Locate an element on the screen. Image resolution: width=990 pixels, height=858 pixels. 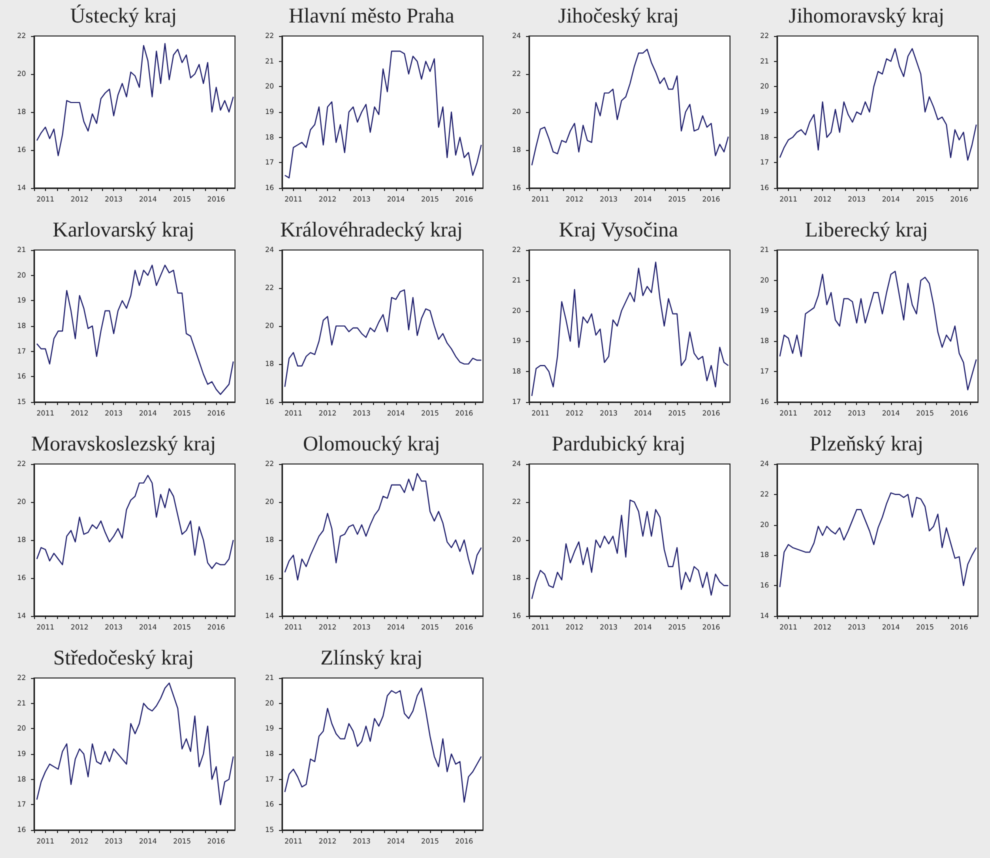
chart-title: Liberecký kraj is located at coordinates (866, 230).